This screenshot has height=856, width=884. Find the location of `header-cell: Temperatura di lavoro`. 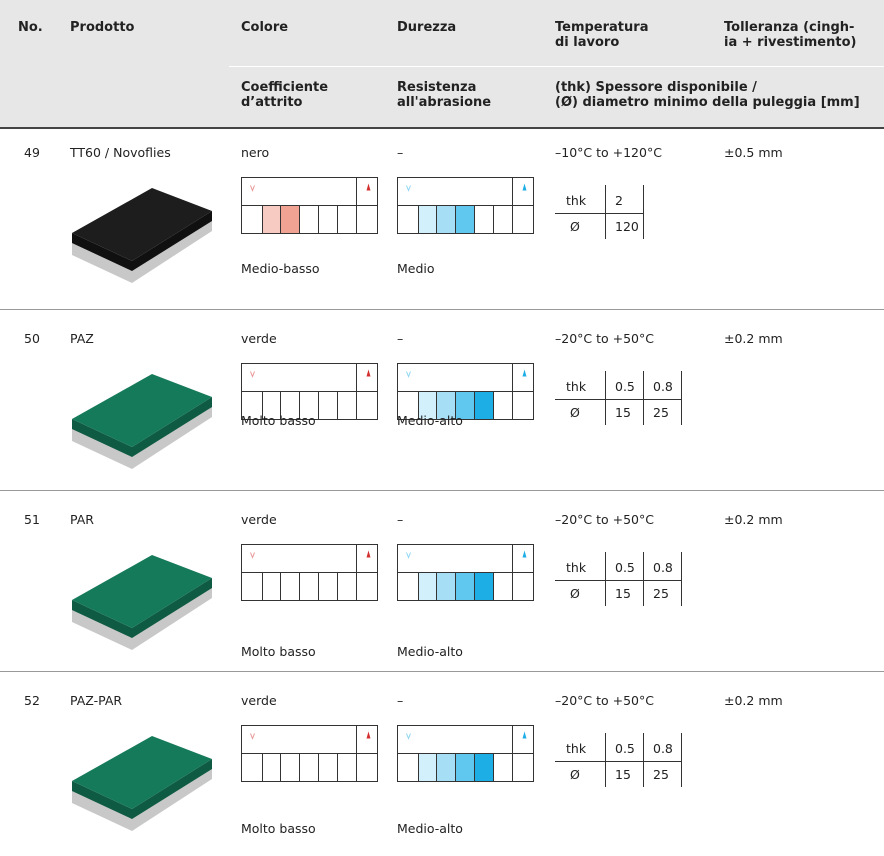

header-cell: Temperatura di lavoro is located at coordinates (602, 35).